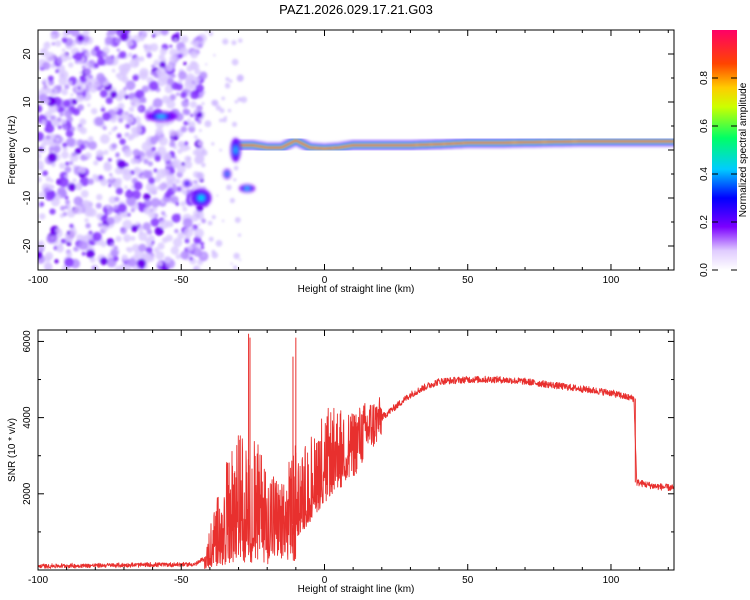 This screenshot has width=750, height=600. What do you see at coordinates (200, 159) in the screenshot?
I see `spectrogram-blobs` at bounding box center [200, 159].